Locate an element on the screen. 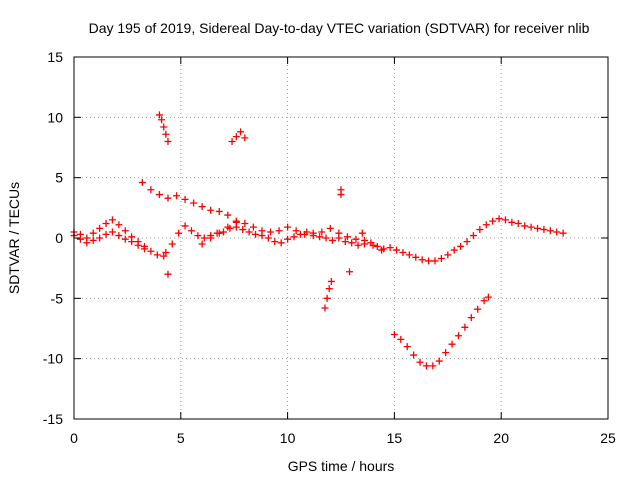 This screenshot has width=640, height=480. x-tick-label: 10 is located at coordinates (288, 438).